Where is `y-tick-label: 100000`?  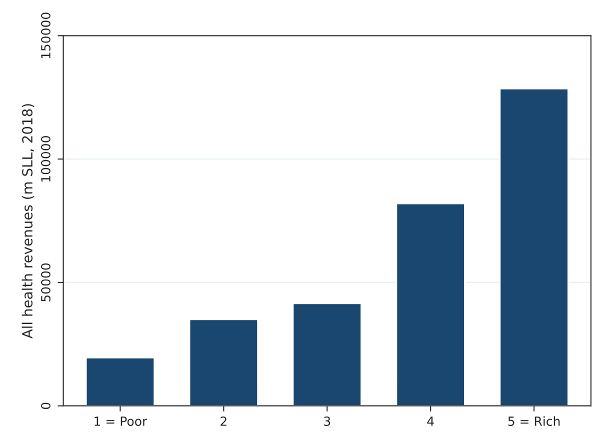
y-tick-label: 100000 is located at coordinates (45, 159).